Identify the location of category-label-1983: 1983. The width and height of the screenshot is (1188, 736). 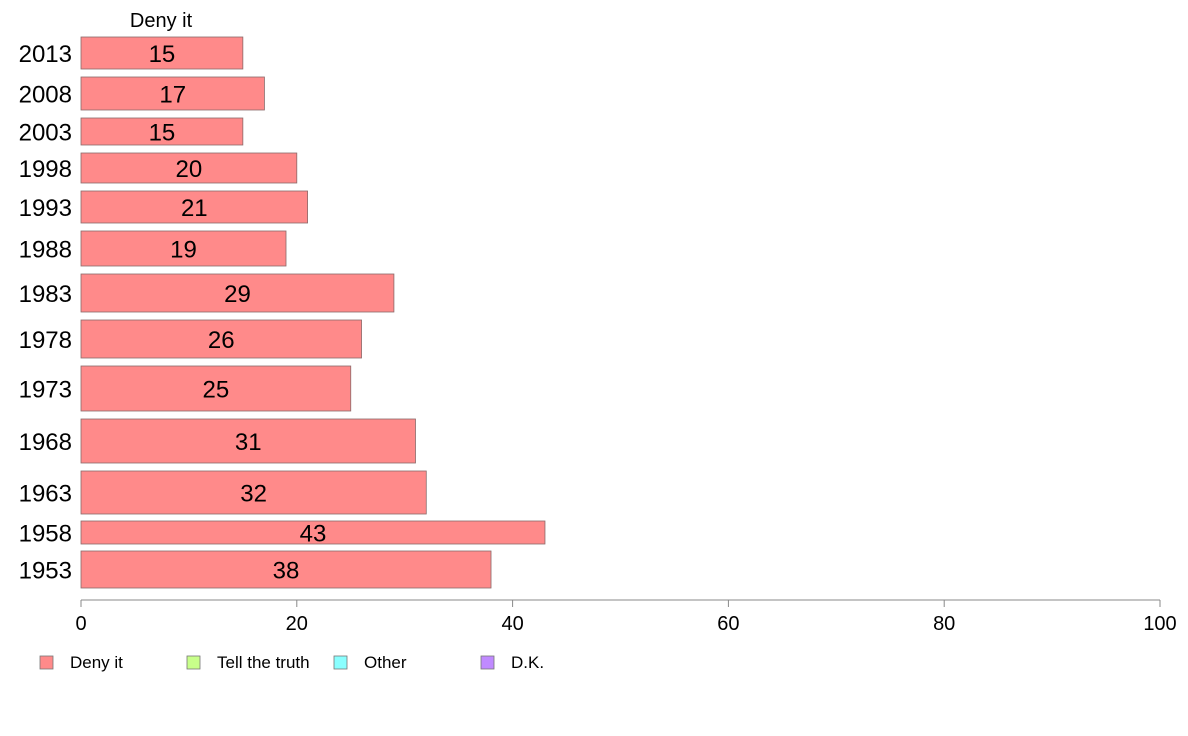
(45, 294).